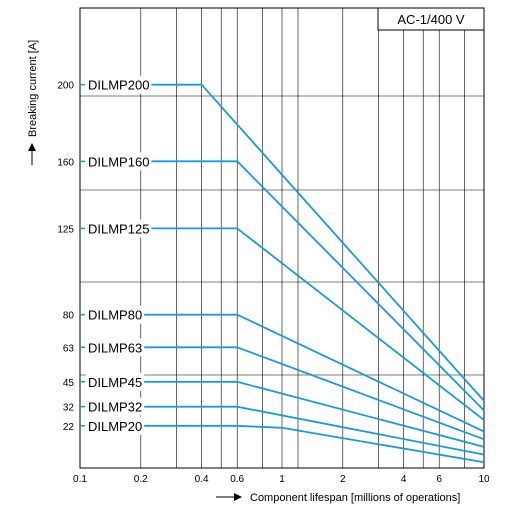 Image resolution: width=515 pixels, height=515 pixels. I want to click on x-tick-label: 1, so click(282, 479).